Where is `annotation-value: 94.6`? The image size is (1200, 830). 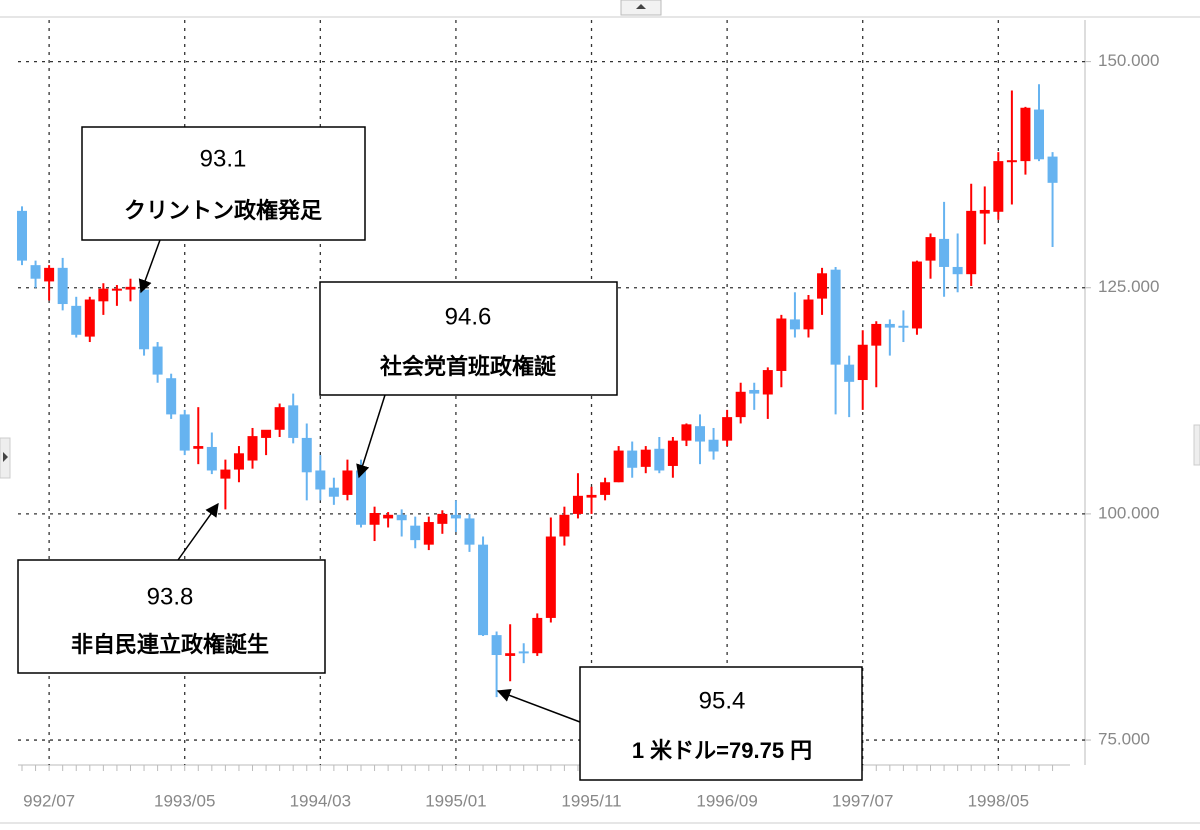 annotation-value: 94.6 is located at coordinates (468, 316).